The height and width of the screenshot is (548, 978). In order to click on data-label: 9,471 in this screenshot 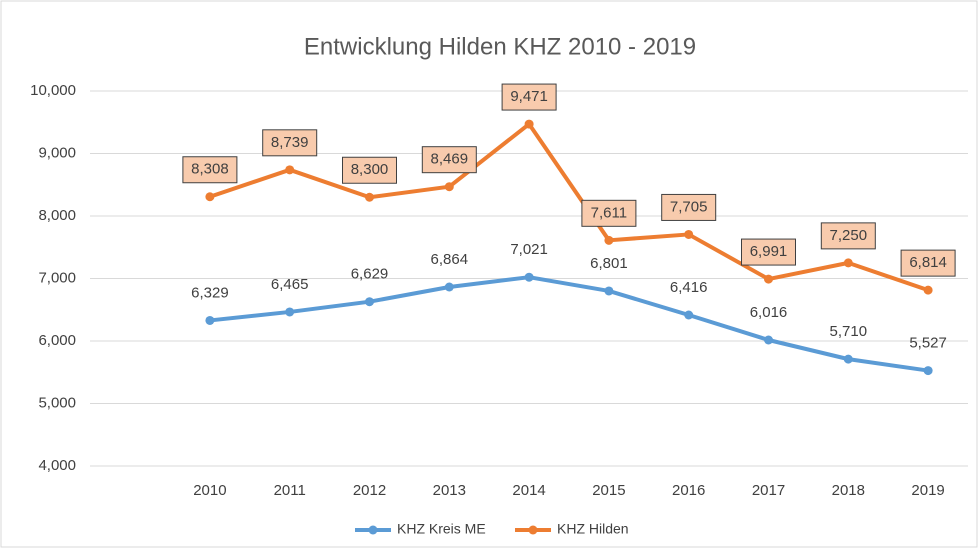, I will do `click(529, 96)`.